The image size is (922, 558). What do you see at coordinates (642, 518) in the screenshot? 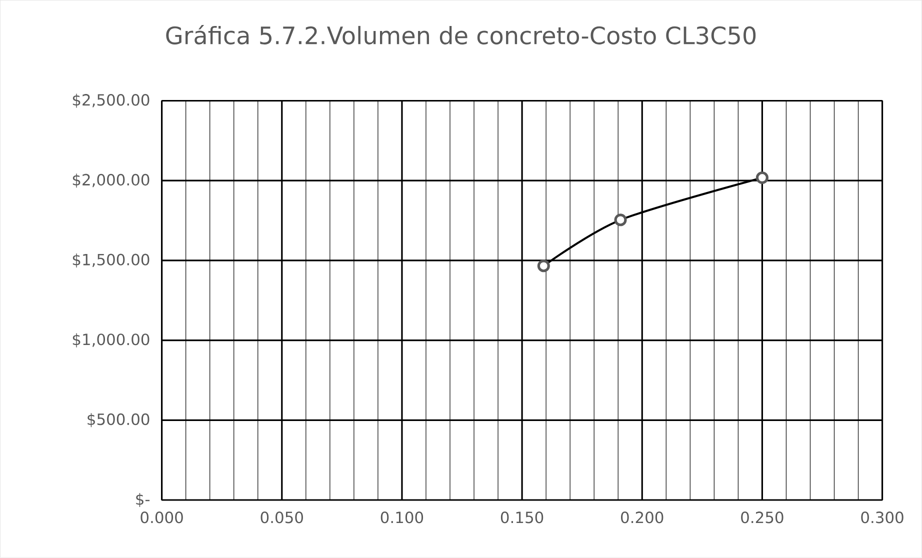
I see `x-tick-label: 0.200` at bounding box center [642, 518].